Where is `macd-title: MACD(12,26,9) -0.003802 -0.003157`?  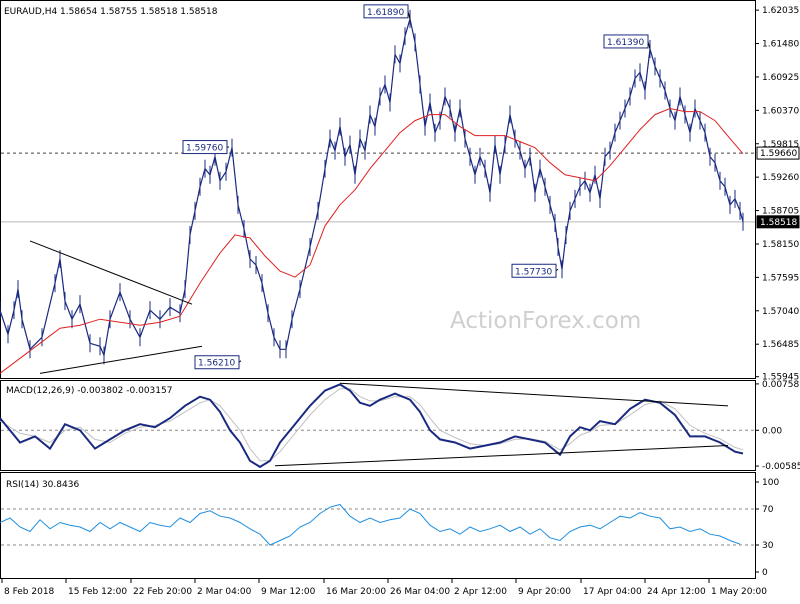
macd-title: MACD(12,26,9) -0.003802 -0.003157 is located at coordinates (89, 391).